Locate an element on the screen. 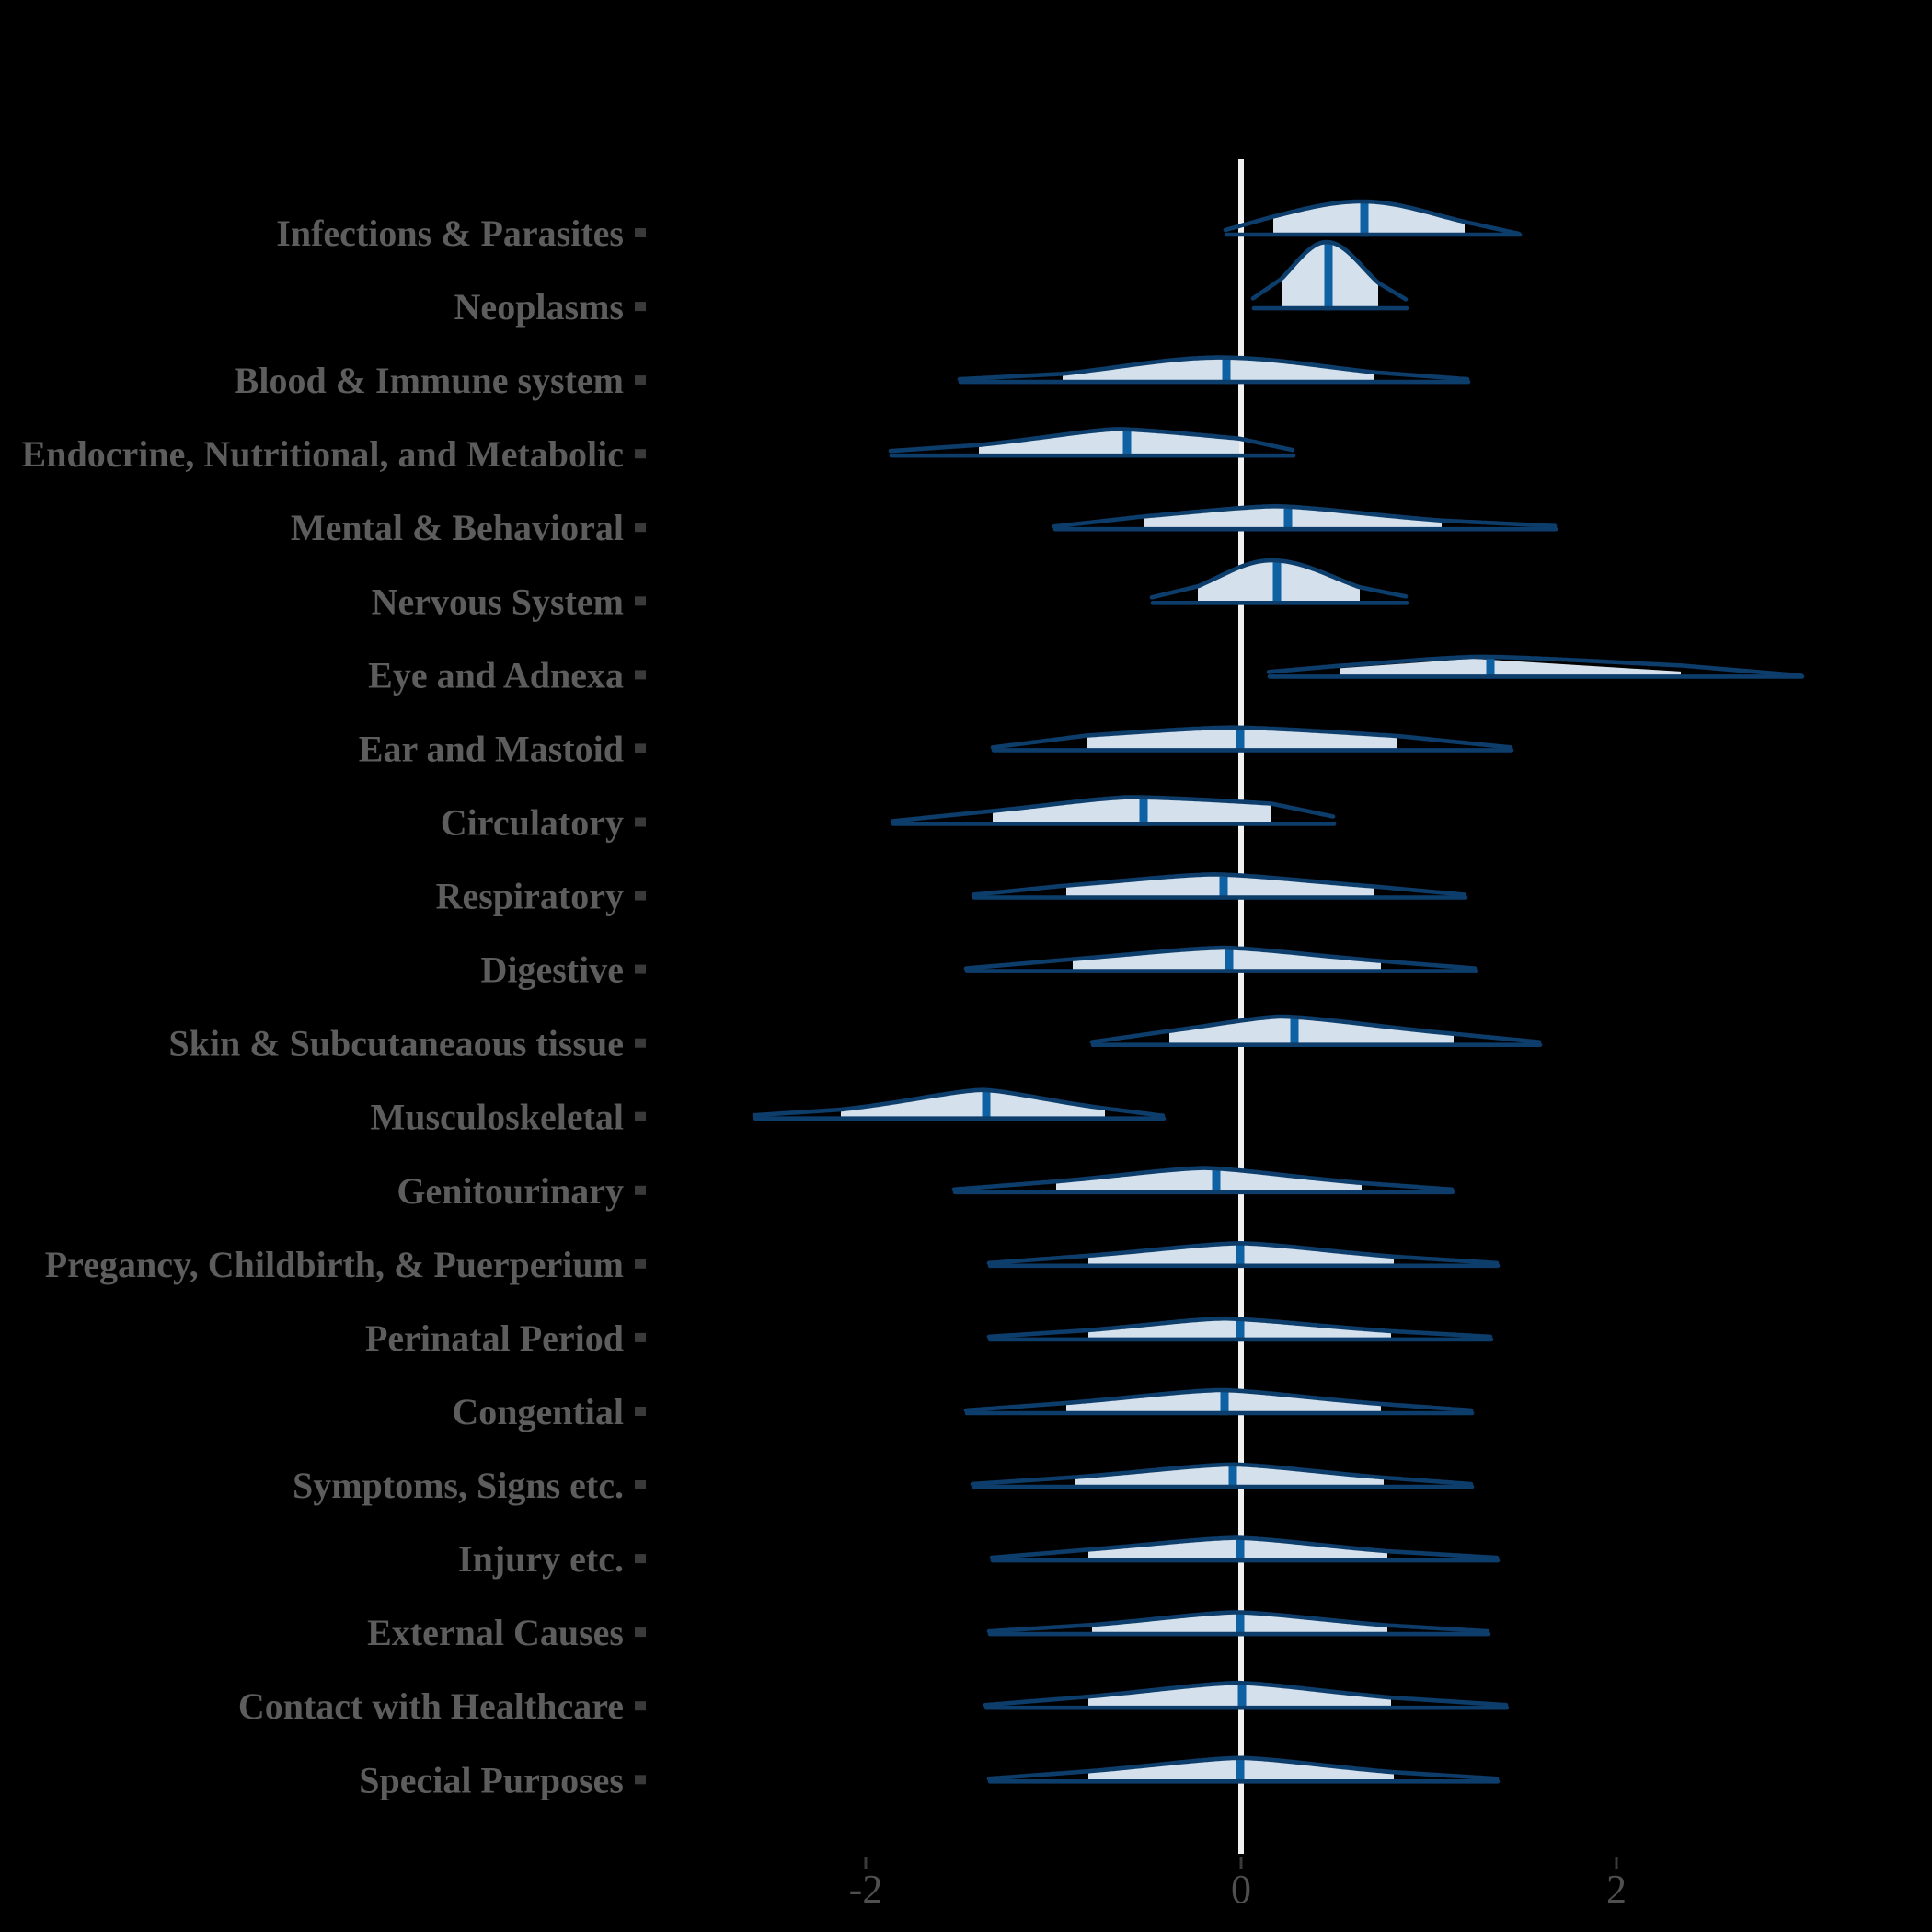 Image resolution: width=1932 pixels, height=1932 pixels. svg-text: 2 is located at coordinates (1616, 1890).